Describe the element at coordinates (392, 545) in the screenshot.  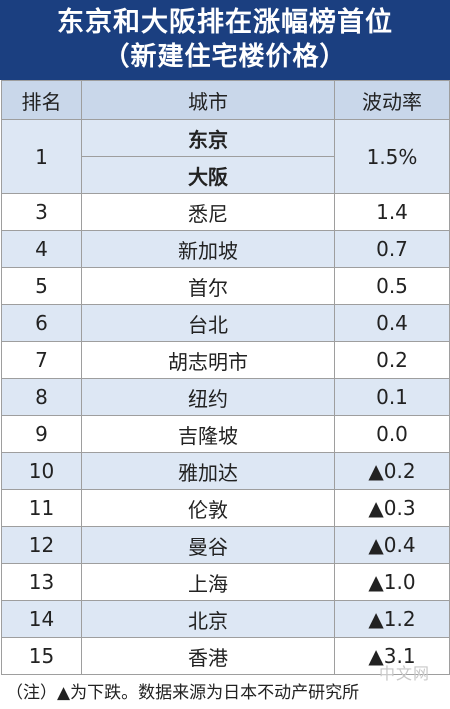
I see `rate-cell: ▲0.4` at that location.